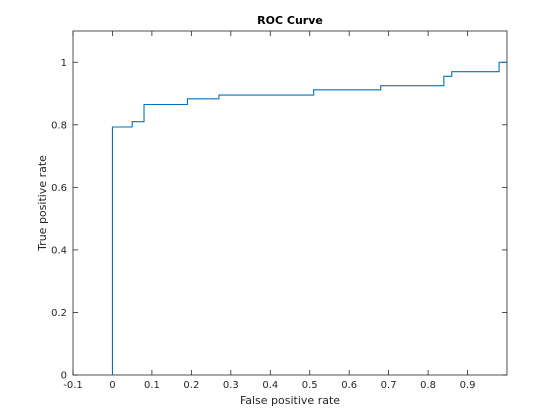 This screenshot has height=420, width=560. What do you see at coordinates (64, 376) in the screenshot?
I see `y-tick-label: 0` at bounding box center [64, 376].